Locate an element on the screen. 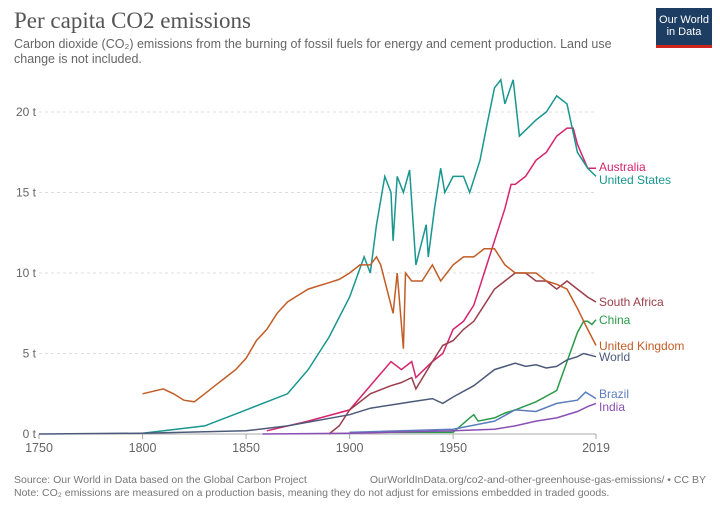  series-line-world is located at coordinates (317, 393).